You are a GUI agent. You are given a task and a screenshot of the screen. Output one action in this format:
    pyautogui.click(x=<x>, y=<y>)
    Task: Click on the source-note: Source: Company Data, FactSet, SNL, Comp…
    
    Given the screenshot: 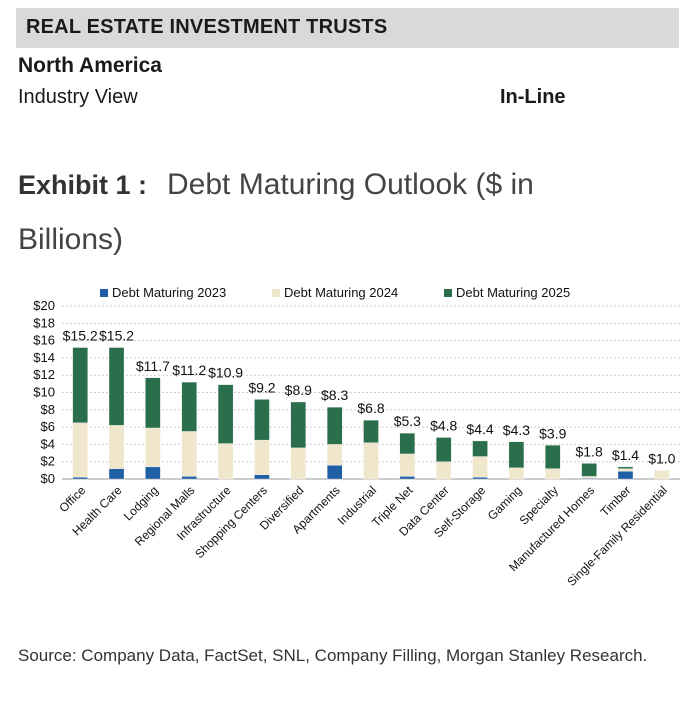 What is the action you would take?
    pyautogui.click(x=333, y=655)
    